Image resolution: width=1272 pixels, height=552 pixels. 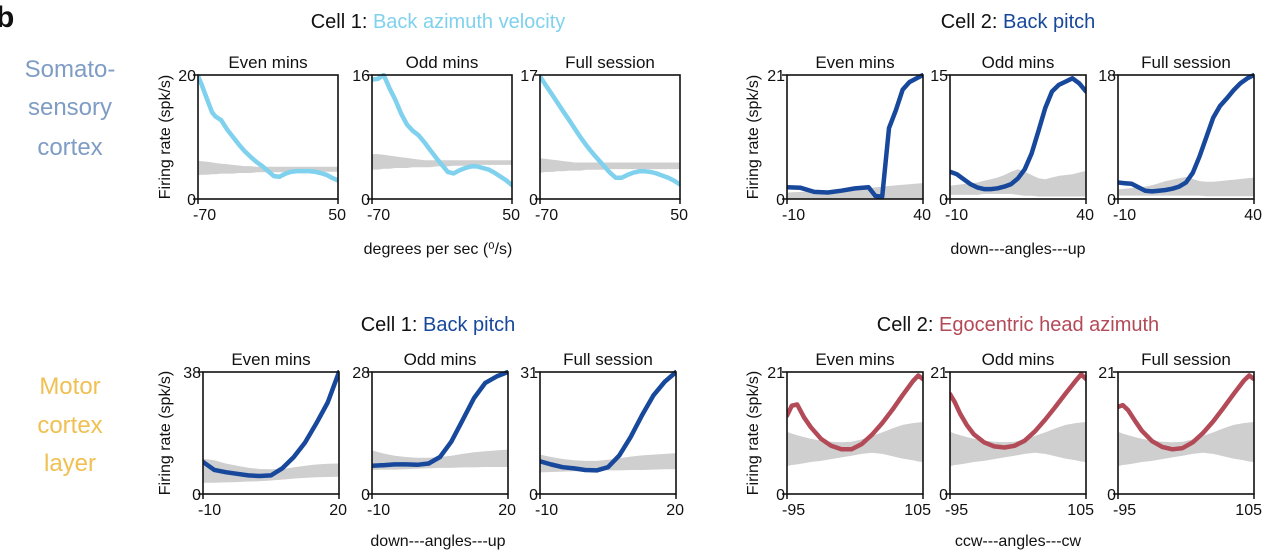 I want to click on subplot-odd-mins: Odd mins 0 21 -95 105, so click(x=1012, y=434).